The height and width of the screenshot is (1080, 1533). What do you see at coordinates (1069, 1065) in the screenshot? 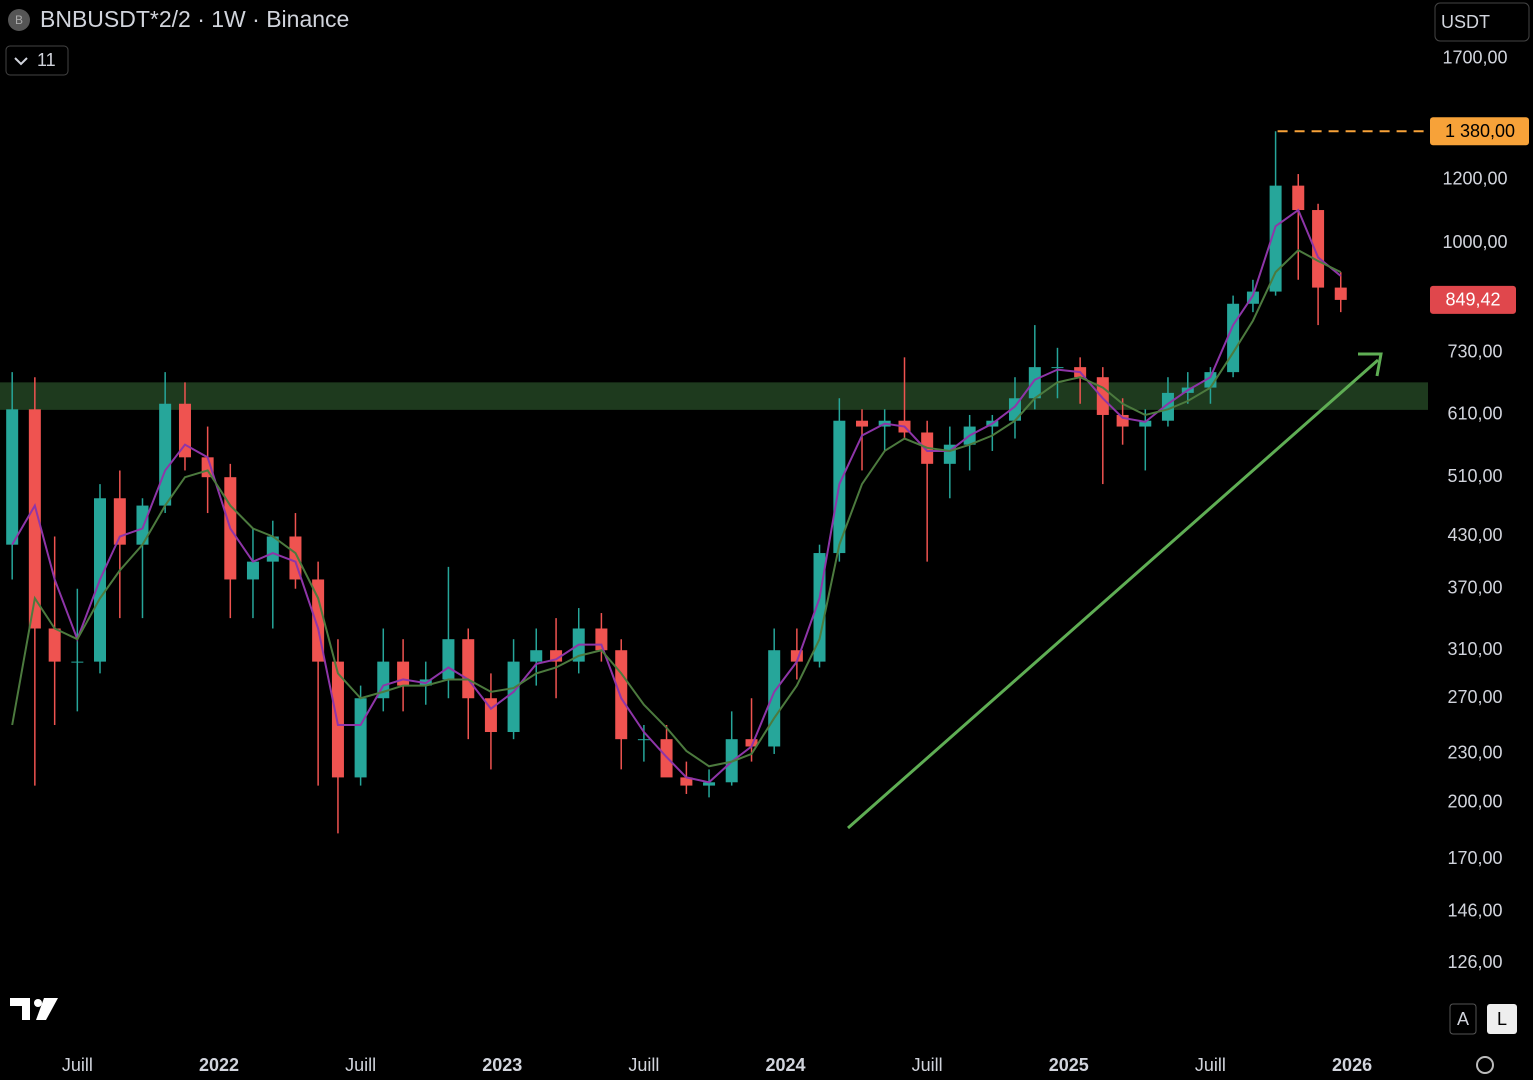
I see `x-tick-label: 2025` at bounding box center [1069, 1065].